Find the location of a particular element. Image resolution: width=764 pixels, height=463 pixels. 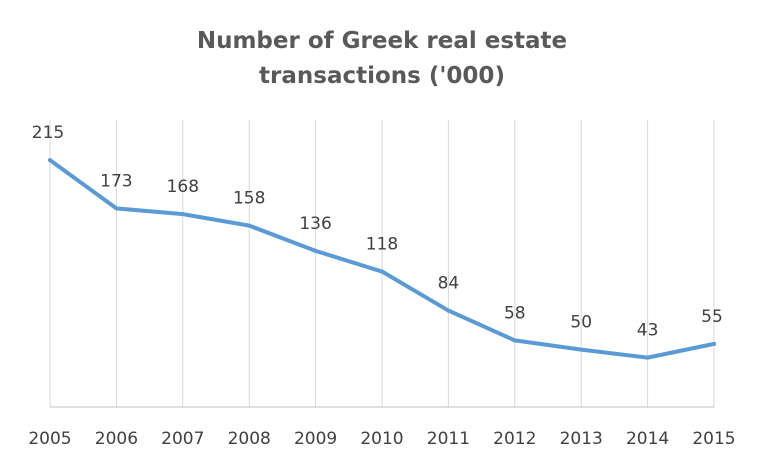

data-point-2008 is located at coordinates (249, 225).